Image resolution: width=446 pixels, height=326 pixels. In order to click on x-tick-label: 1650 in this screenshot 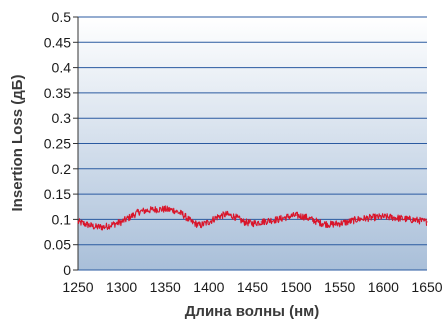, I will do `click(426, 287)`.